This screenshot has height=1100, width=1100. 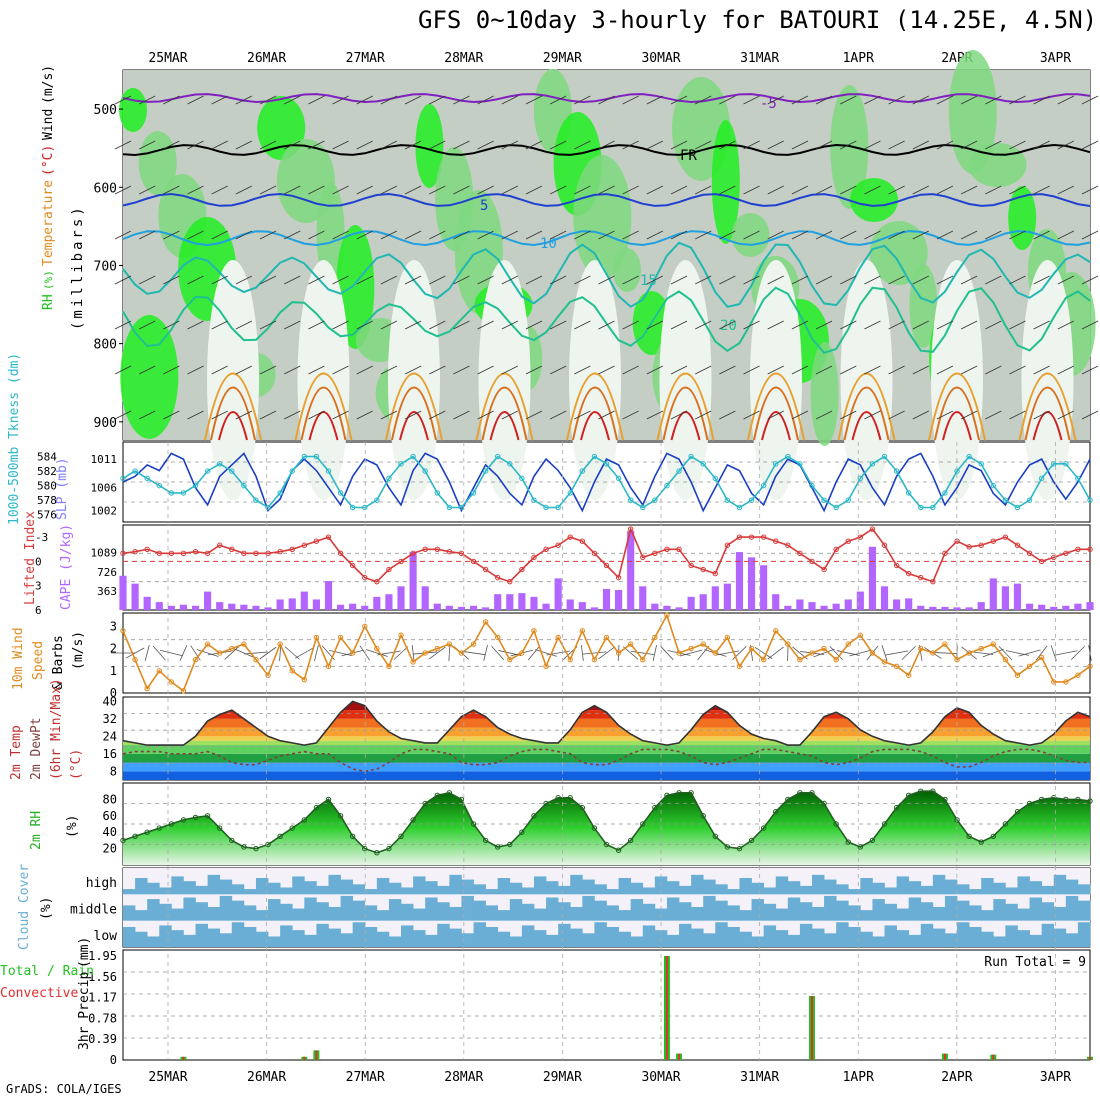 What do you see at coordinates (102, 977) in the screenshot?
I see `precip-tick-label: 1.56` at bounding box center [102, 977].